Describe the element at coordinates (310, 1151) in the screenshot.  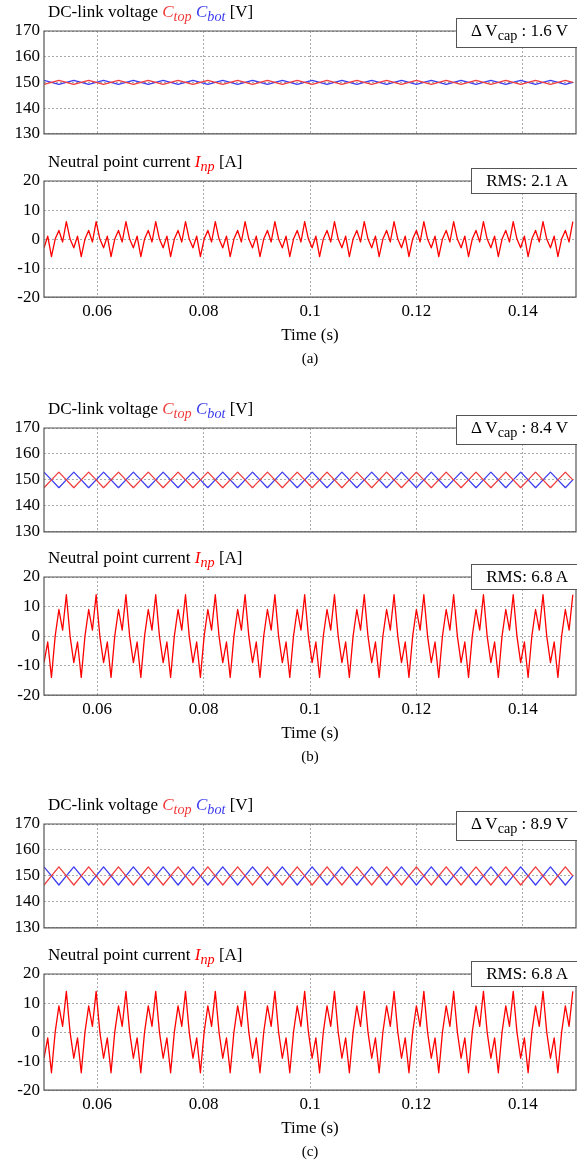
I see `text: (c)` at that location.